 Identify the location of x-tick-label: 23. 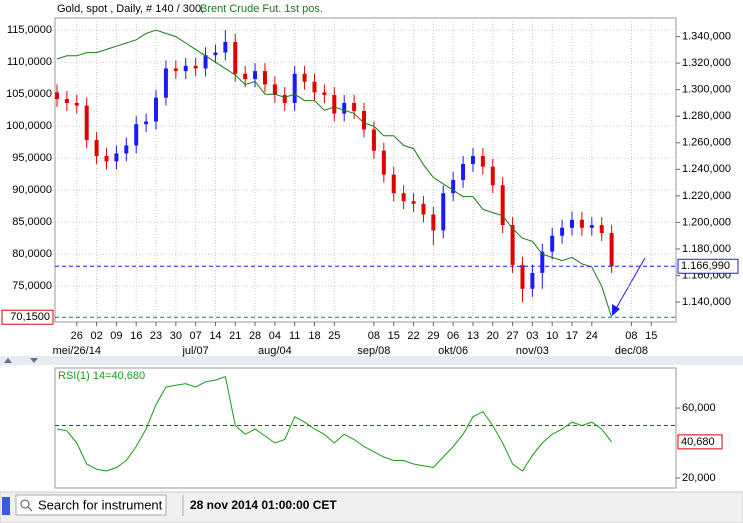
(156, 336).